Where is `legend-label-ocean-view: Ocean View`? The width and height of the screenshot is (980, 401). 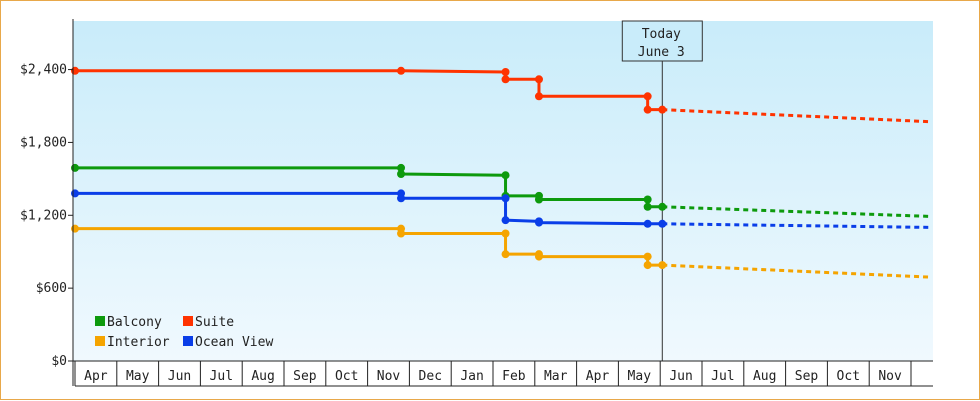 legend-label-ocean-view: Ocean View is located at coordinates (234, 342).